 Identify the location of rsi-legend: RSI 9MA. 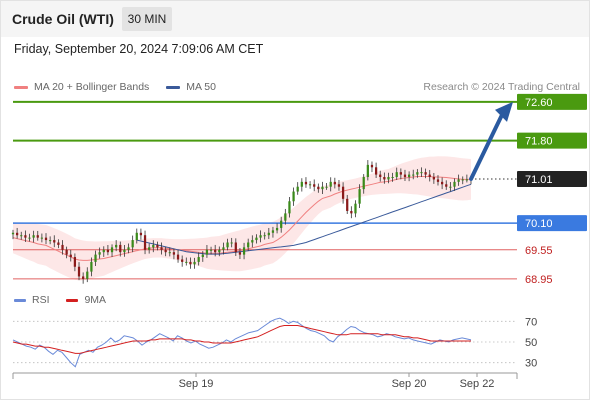
(67, 300).